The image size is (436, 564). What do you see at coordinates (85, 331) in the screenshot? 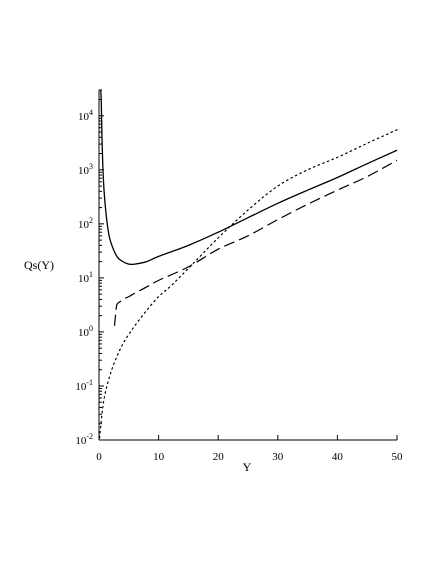
I see `y-tick-label-2: 10⁰` at bounding box center [85, 331].